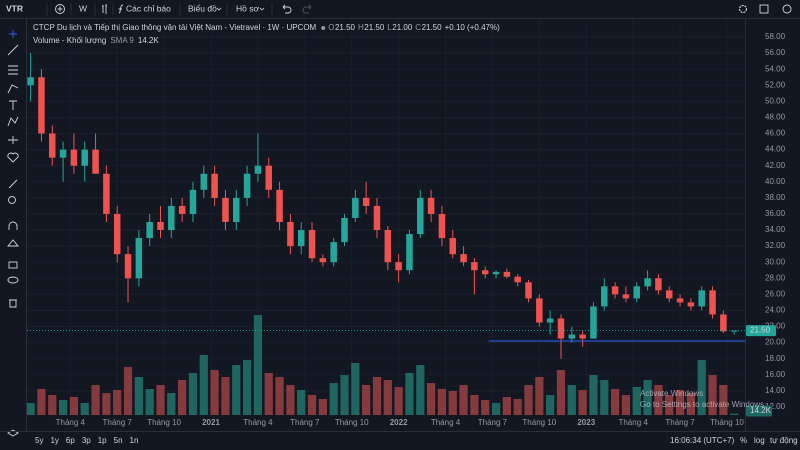 The width and height of the screenshot is (800, 450). What do you see at coordinates (13, 70) in the screenshot?
I see `fib-tool` at bounding box center [13, 70].